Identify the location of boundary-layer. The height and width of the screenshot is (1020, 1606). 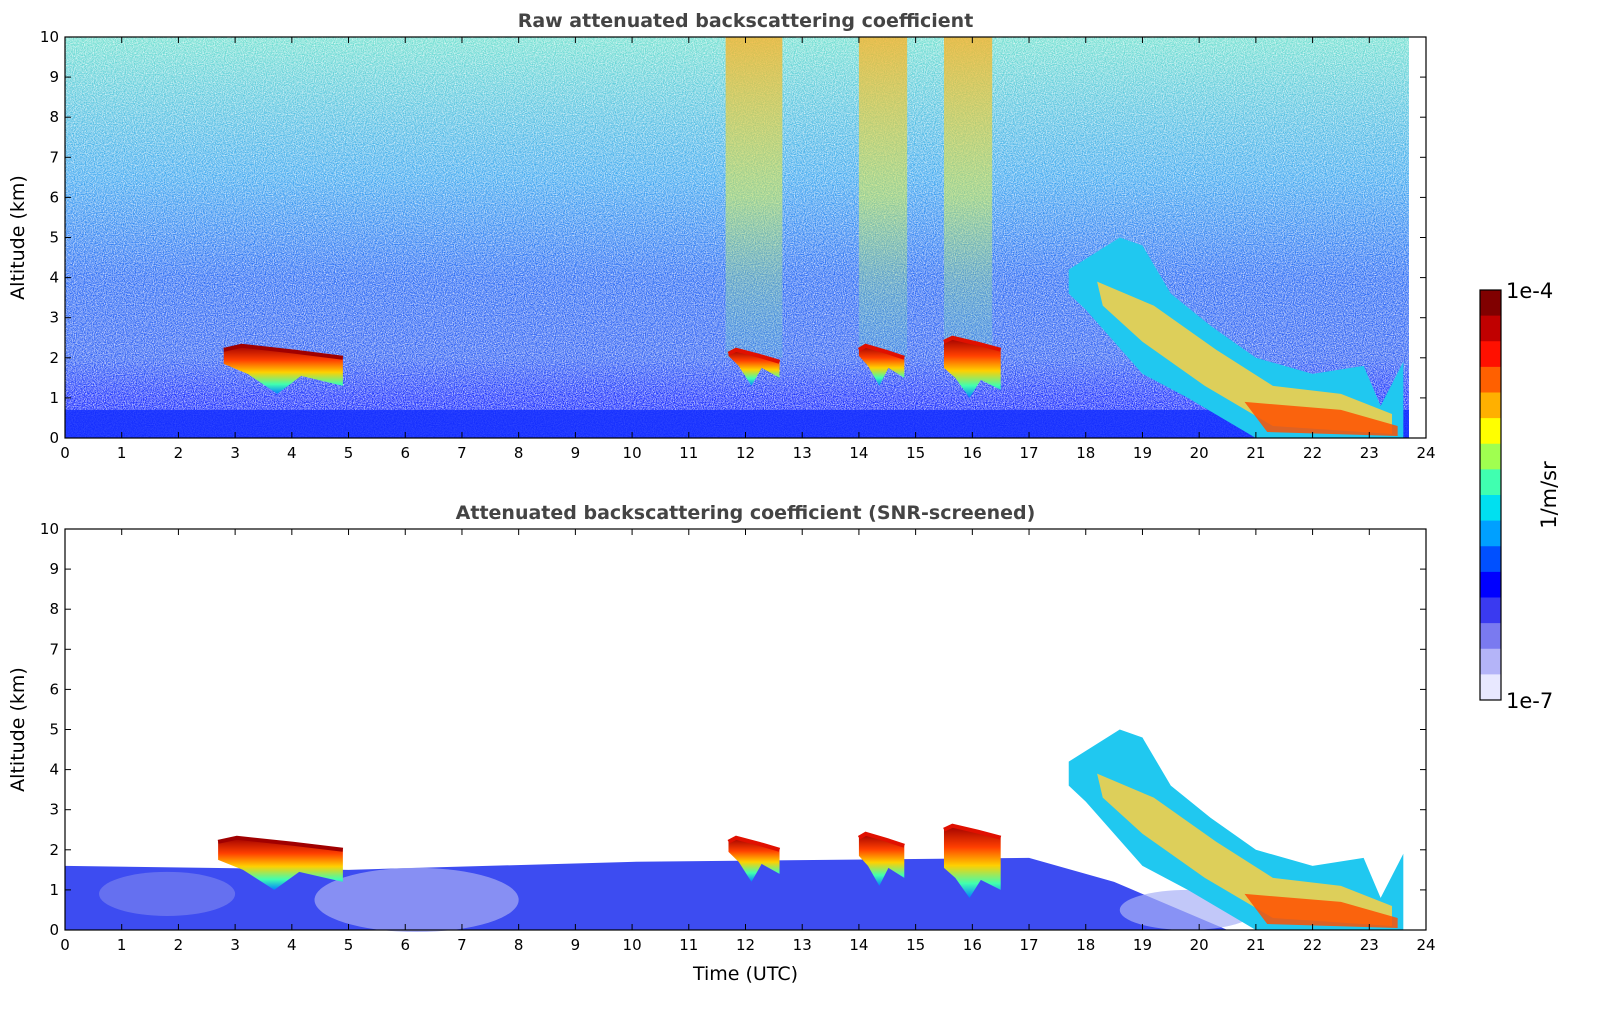
(646, 893).